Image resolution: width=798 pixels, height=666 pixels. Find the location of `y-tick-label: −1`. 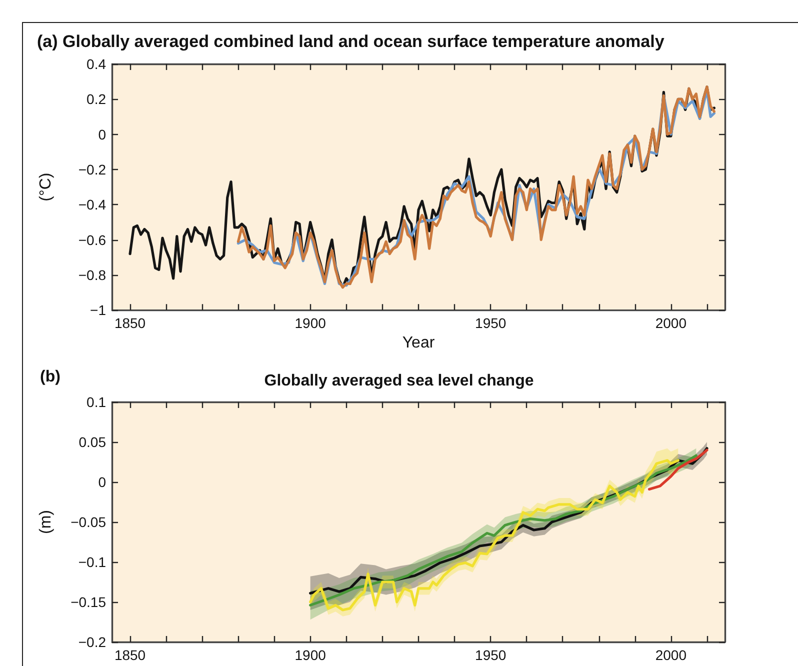

y-tick-label: −1 is located at coordinates (98, 310).